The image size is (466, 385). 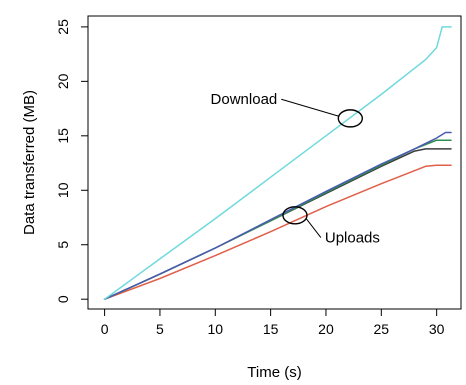 I want to click on y-axis: 0 5 10 15 20 25, so click(x=71, y=161).